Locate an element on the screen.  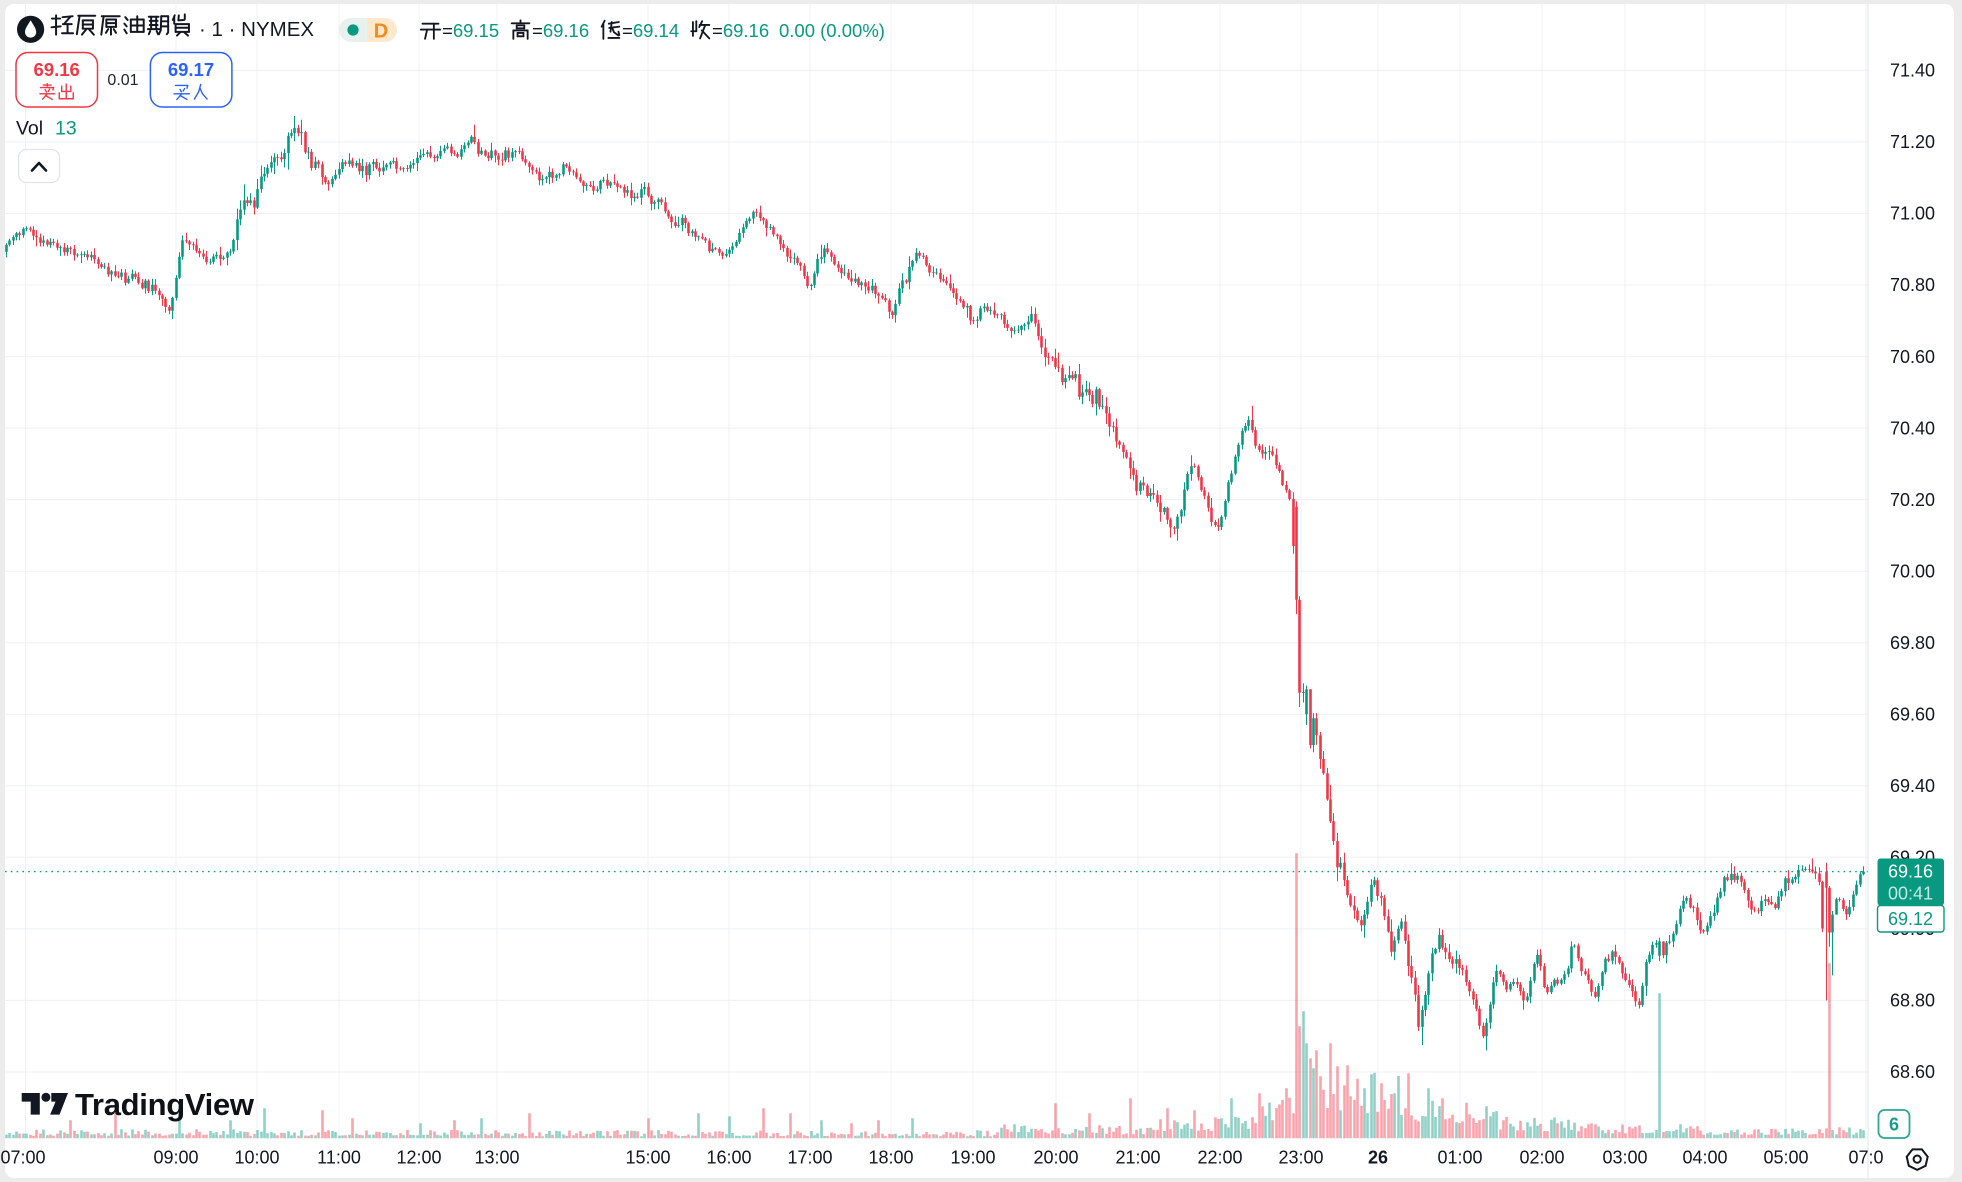
svg-text: 71.00 is located at coordinates (1912, 214).